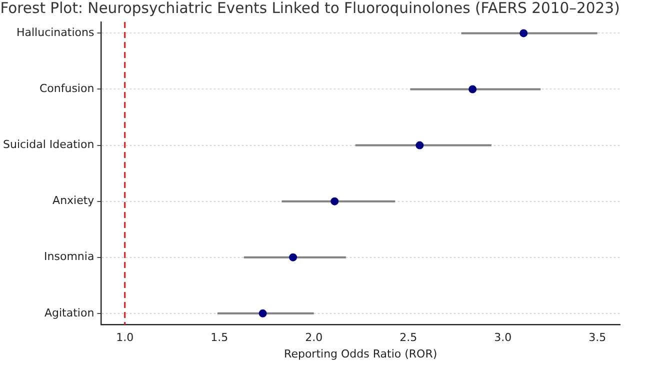  What do you see at coordinates (597, 337) in the screenshot?
I see `x-tick-label: 3.5` at bounding box center [597, 337].